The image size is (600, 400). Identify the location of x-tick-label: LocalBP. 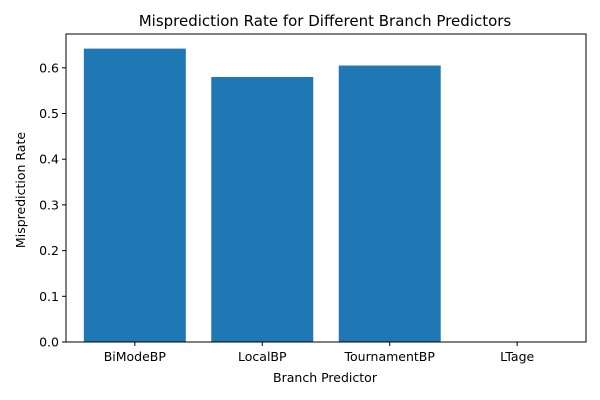
(262, 356).